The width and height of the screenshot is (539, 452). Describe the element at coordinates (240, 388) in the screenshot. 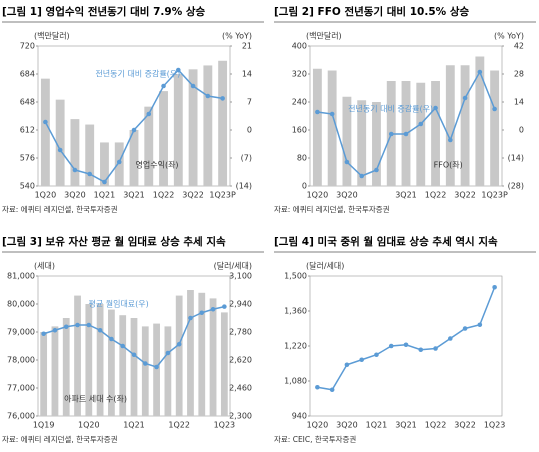

I see `y2-tick-label: 2,460` at that location.